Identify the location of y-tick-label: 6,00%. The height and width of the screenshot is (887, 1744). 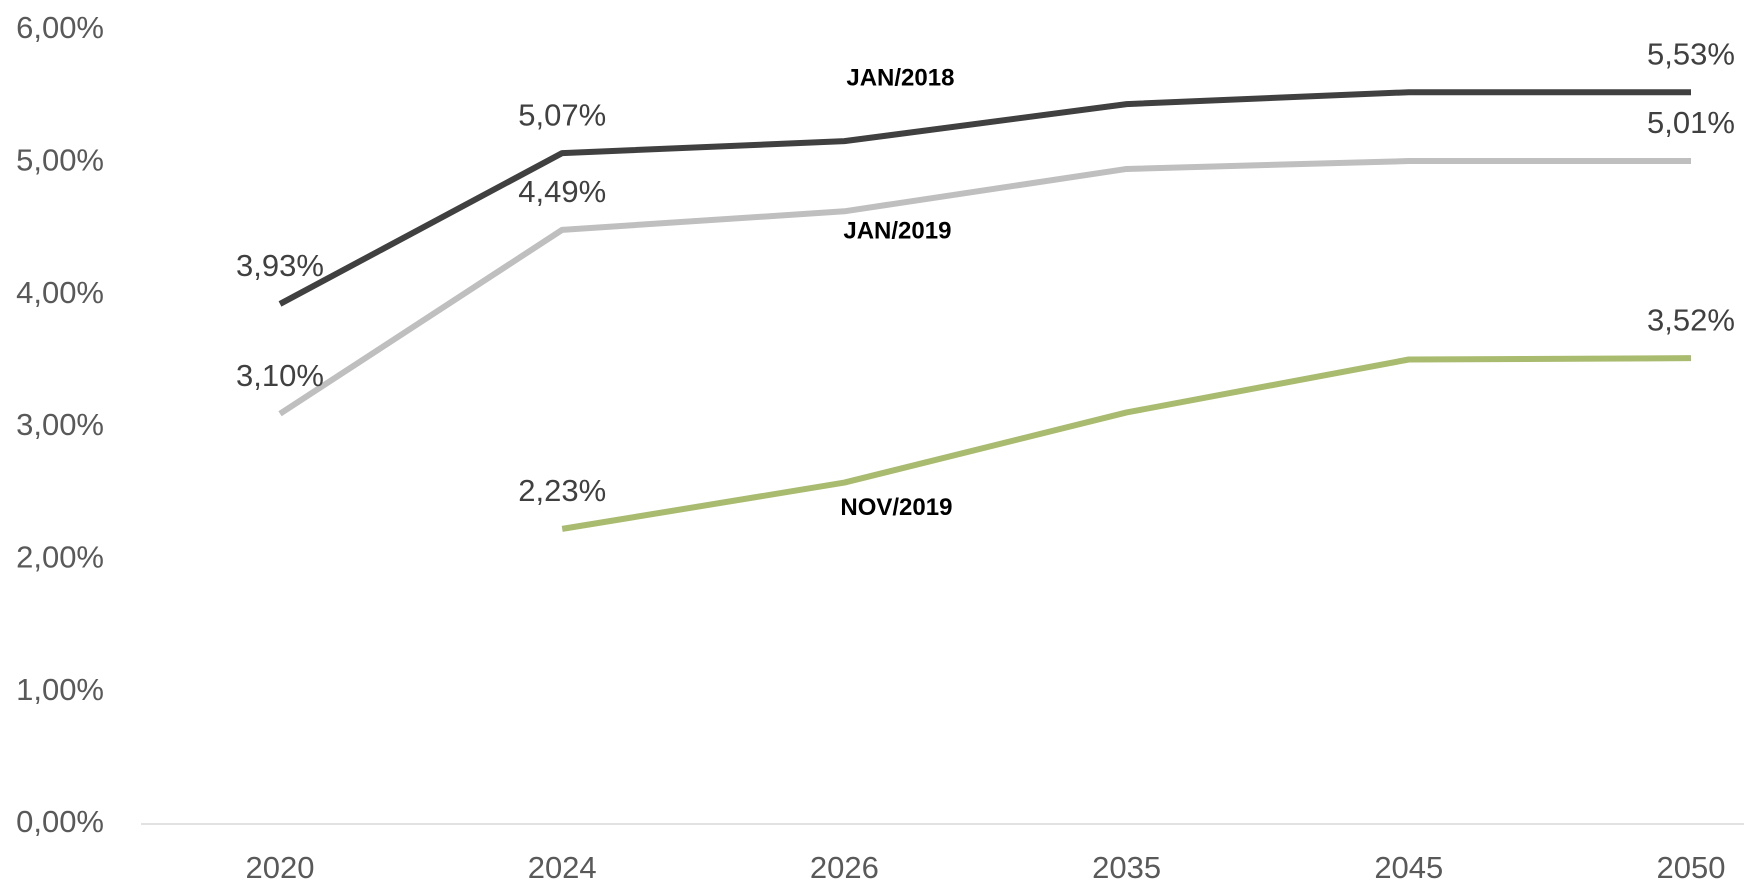
(60, 27).